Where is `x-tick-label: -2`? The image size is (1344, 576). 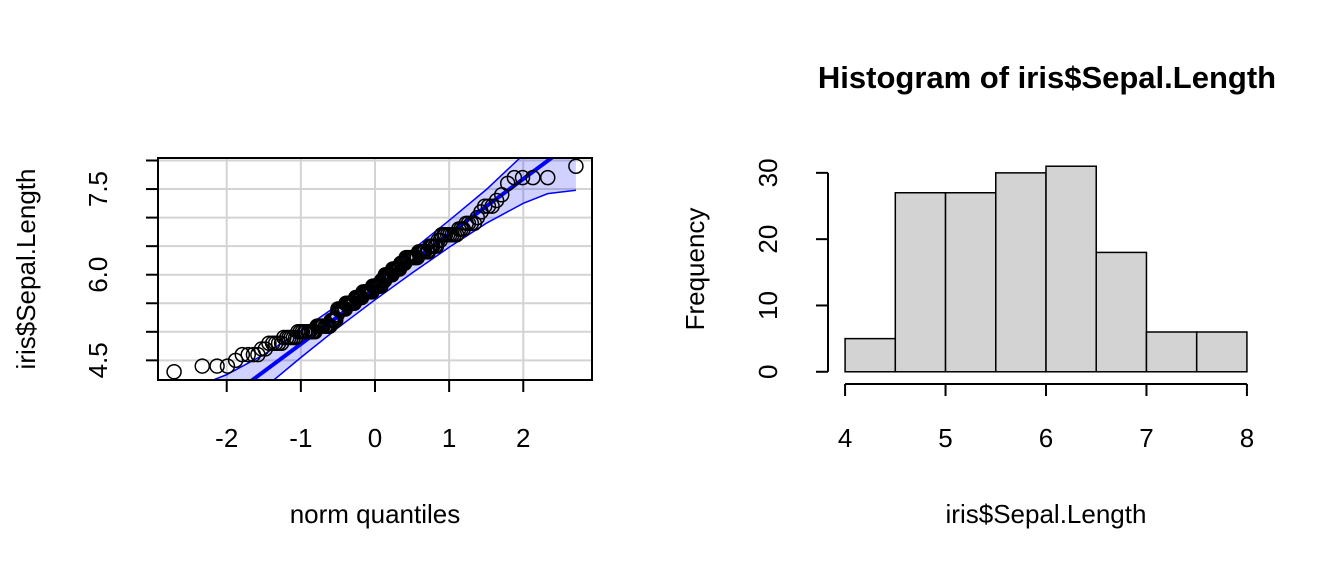
x-tick-label: -2 is located at coordinates (226, 438).